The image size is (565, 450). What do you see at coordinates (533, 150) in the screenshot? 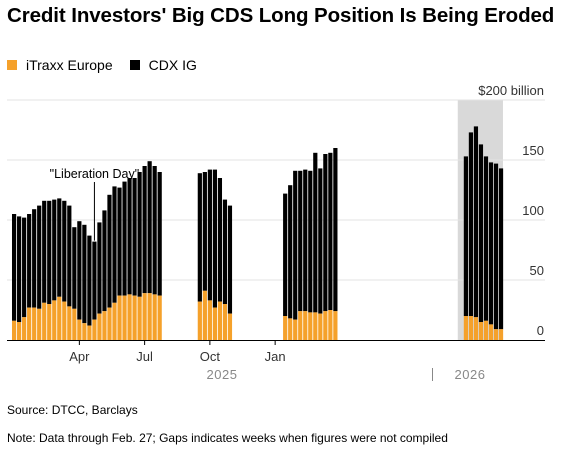
I see `y-tick-label: 150` at bounding box center [533, 150].